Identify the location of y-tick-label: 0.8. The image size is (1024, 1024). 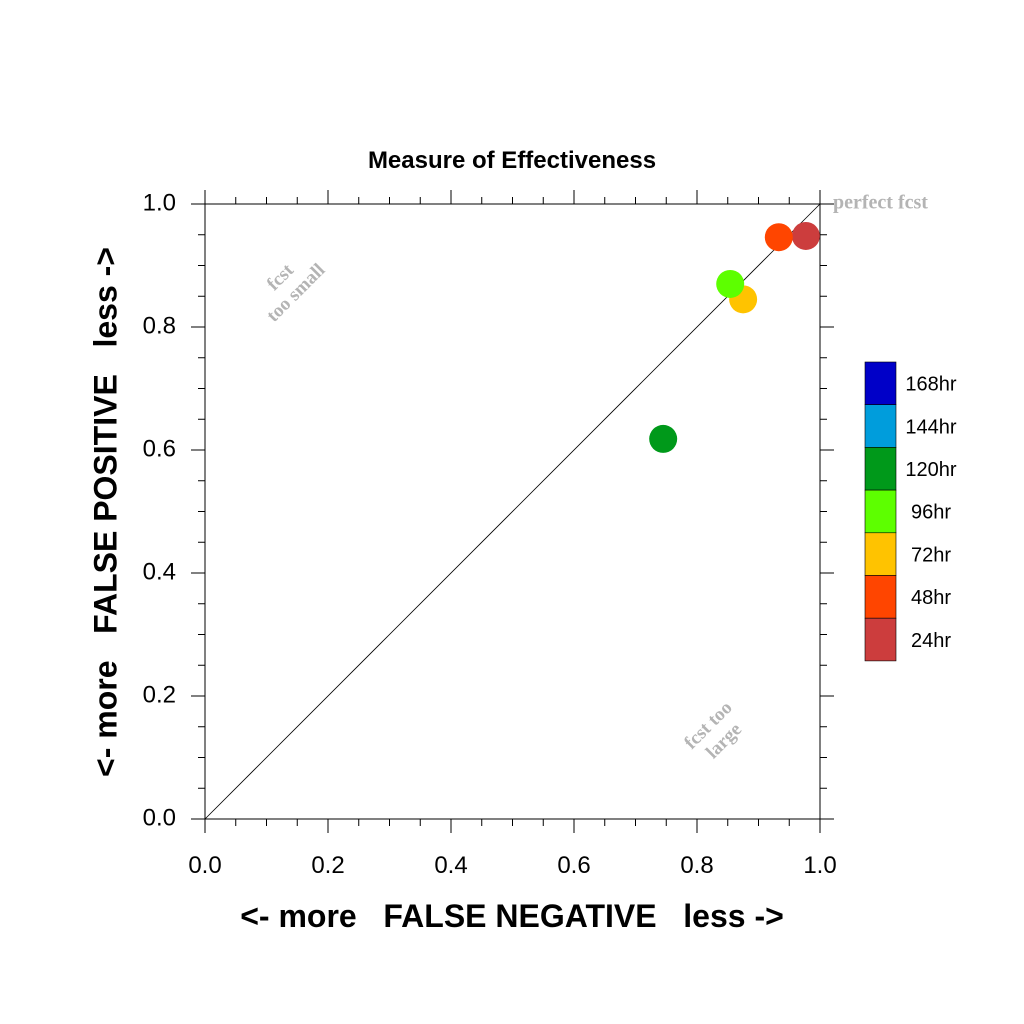
(159, 325).